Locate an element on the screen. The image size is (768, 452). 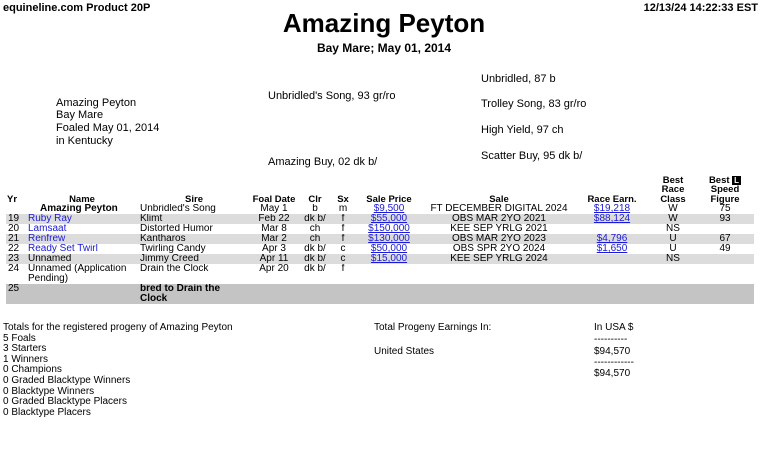
column-header: Sale Price is located at coordinates (389, 199).